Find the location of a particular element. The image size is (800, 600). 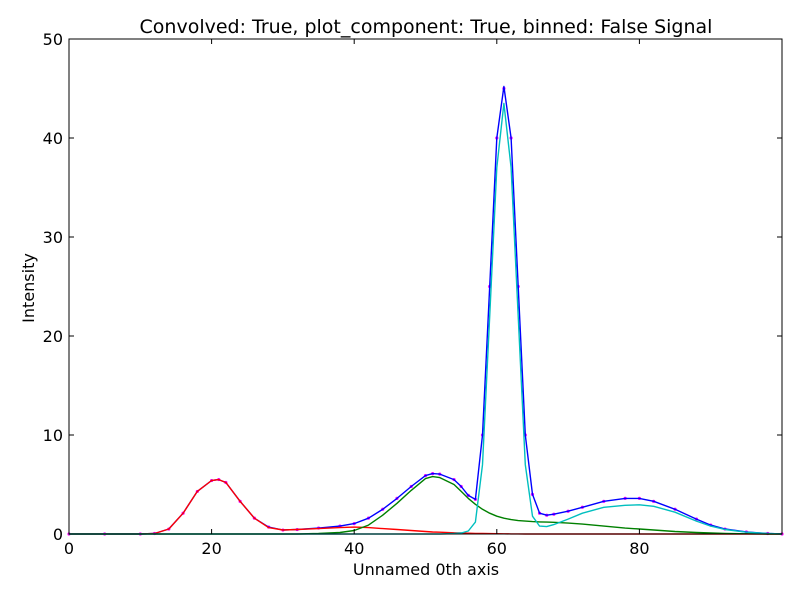

x-tick-label: 0 is located at coordinates (69, 548).